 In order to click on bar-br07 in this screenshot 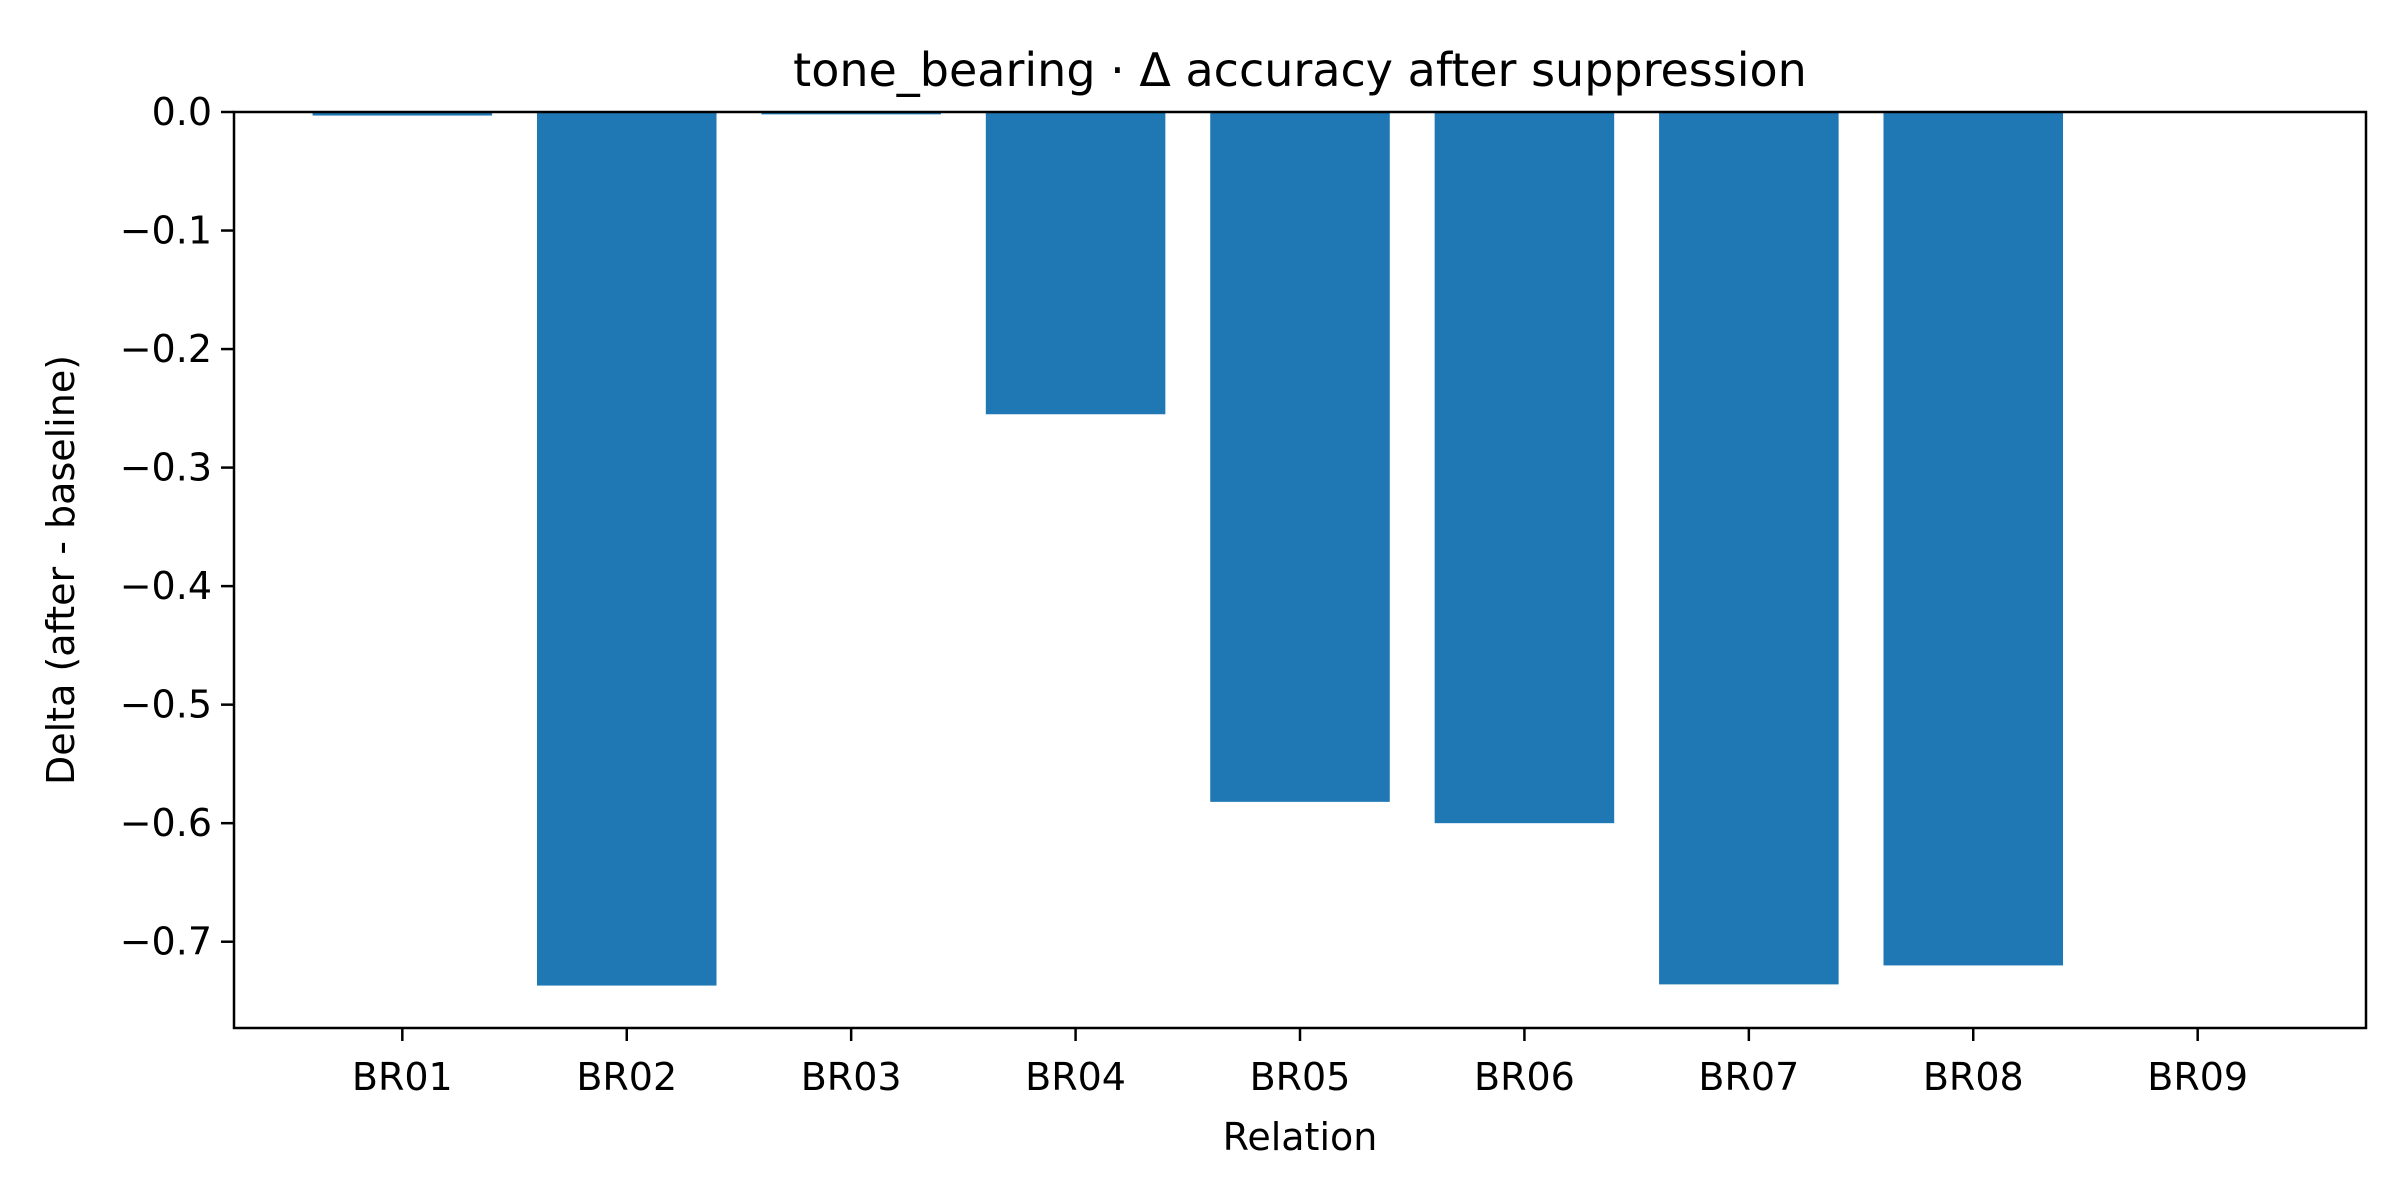, I will do `click(1749, 548)`.